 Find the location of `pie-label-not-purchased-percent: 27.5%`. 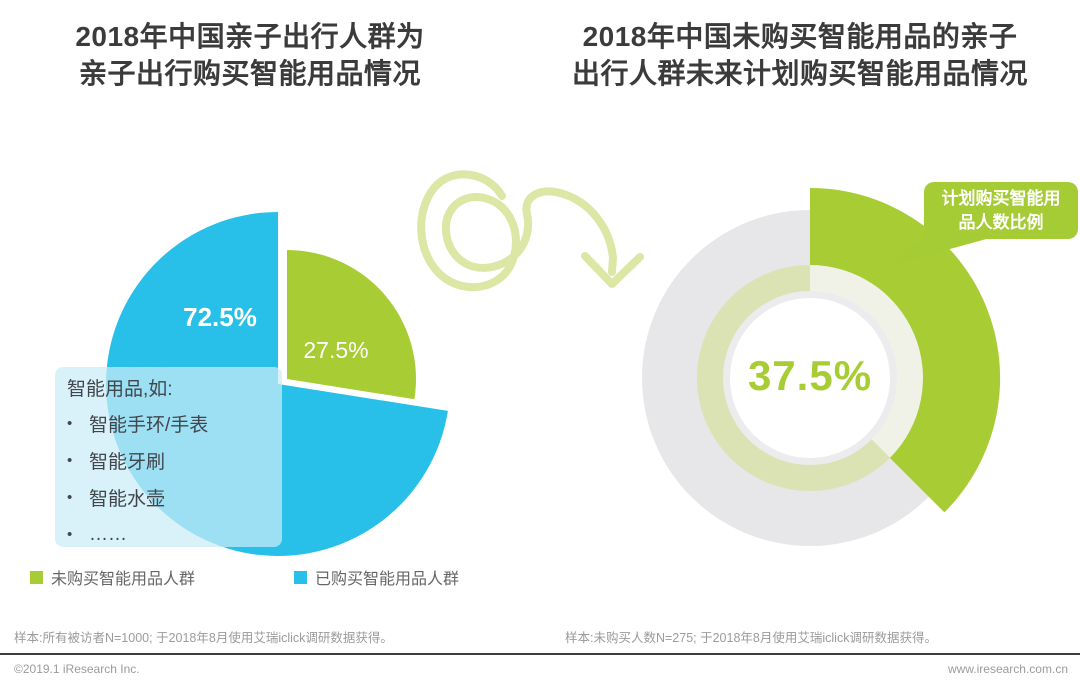

pie-label-not-purchased-percent: 27.5% is located at coordinates (336, 350).